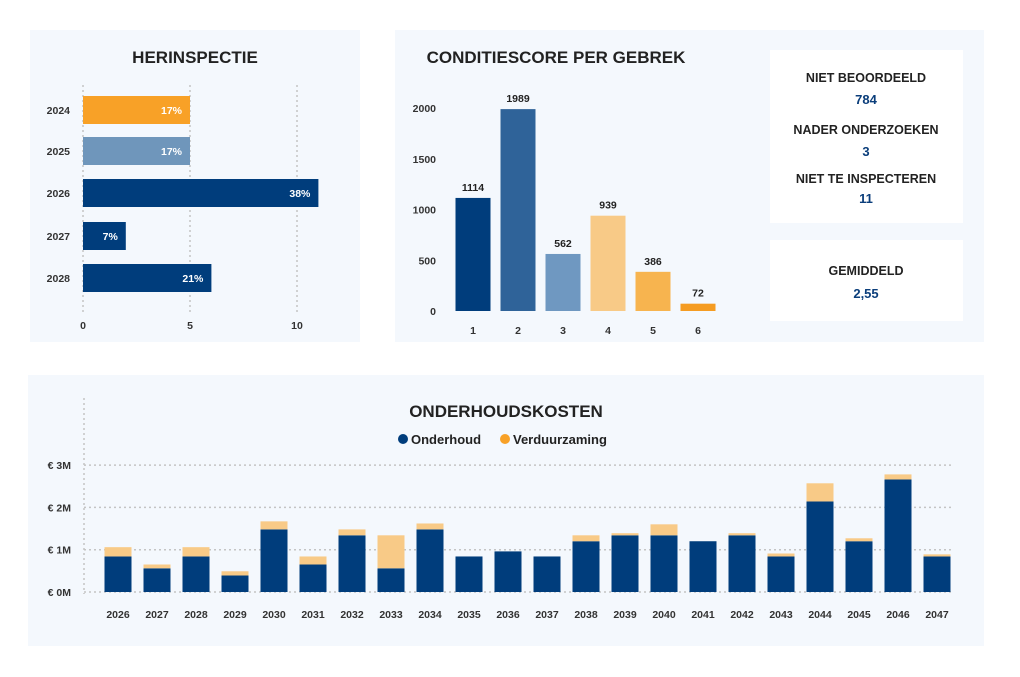  What do you see at coordinates (59, 279) in the screenshot?
I see `y-tick-label: 2028` at bounding box center [59, 279].